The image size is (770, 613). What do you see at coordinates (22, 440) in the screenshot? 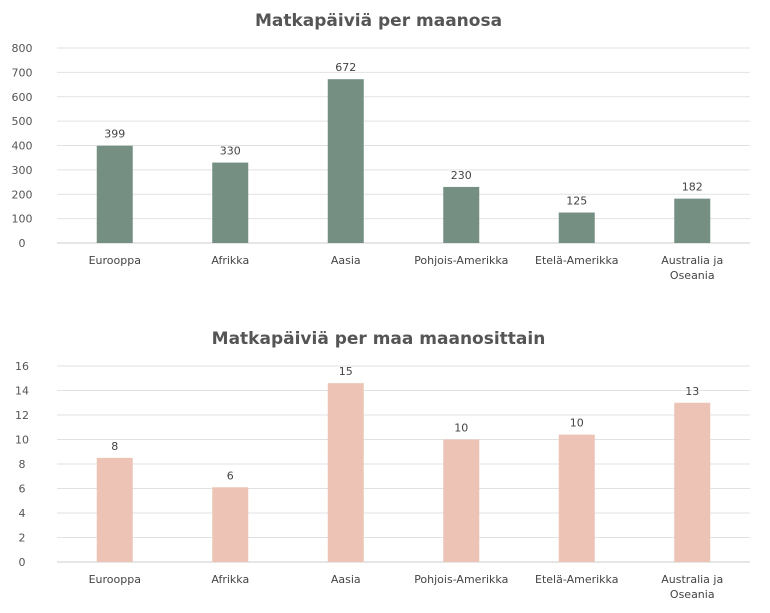
I see `y-tick-label: 10` at bounding box center [22, 440].